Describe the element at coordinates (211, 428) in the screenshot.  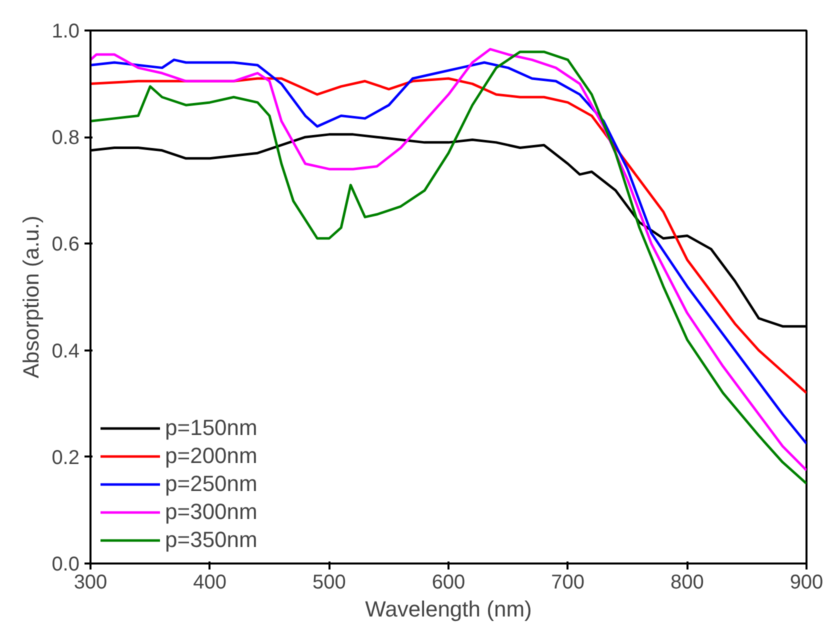
I see `legend-label: p=150nm` at that location.